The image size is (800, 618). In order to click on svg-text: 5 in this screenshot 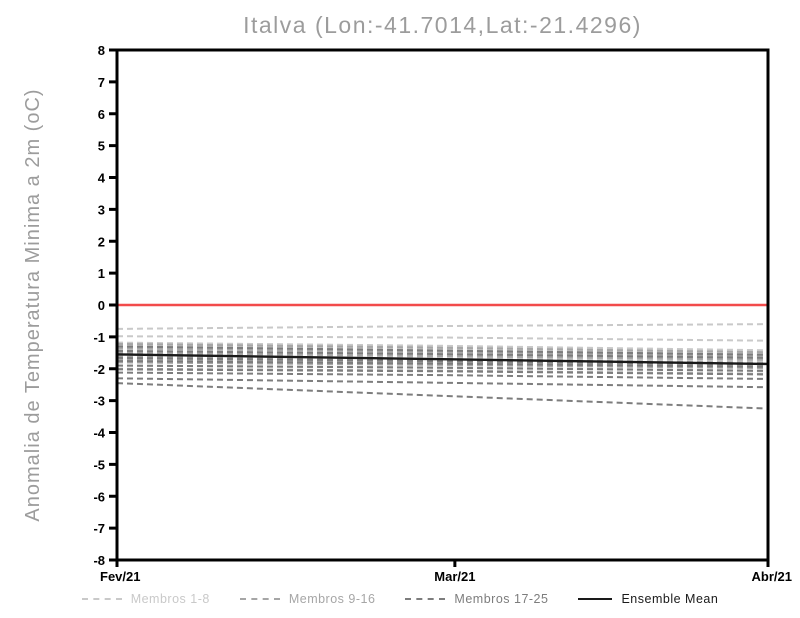, I will do `click(101, 146)`.